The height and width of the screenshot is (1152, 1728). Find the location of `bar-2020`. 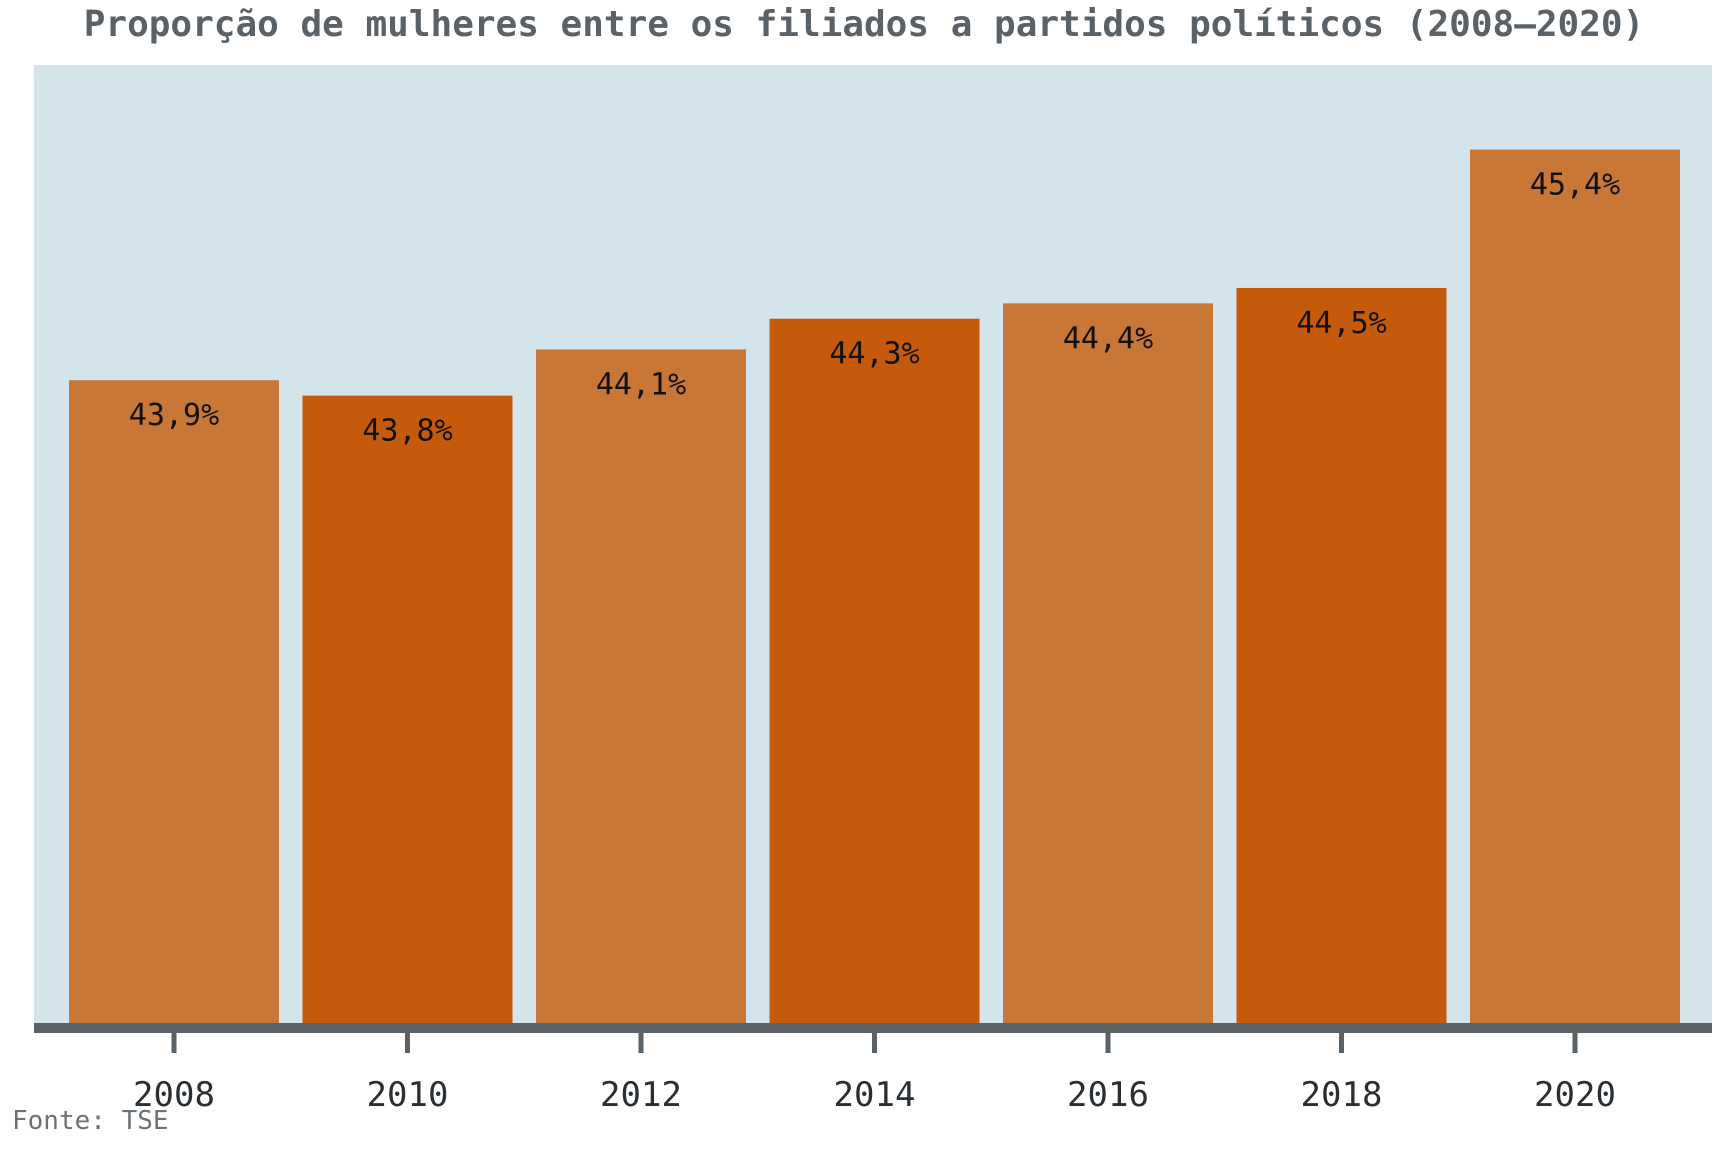

bar-2020 is located at coordinates (1575, 587).